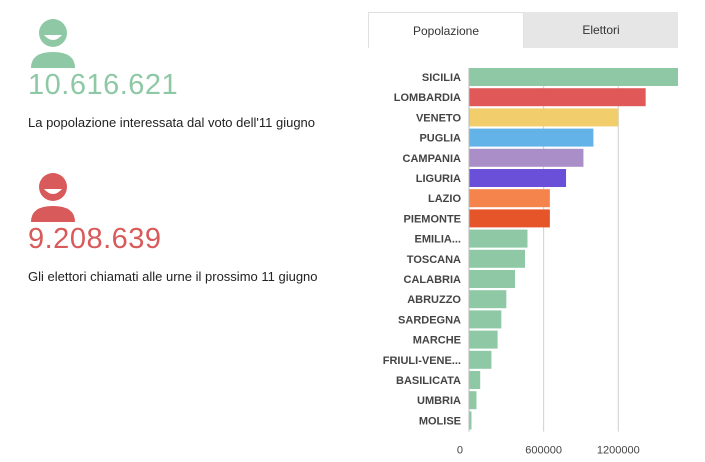  I want to click on tab-popolazione: Popolazione, so click(446, 30).